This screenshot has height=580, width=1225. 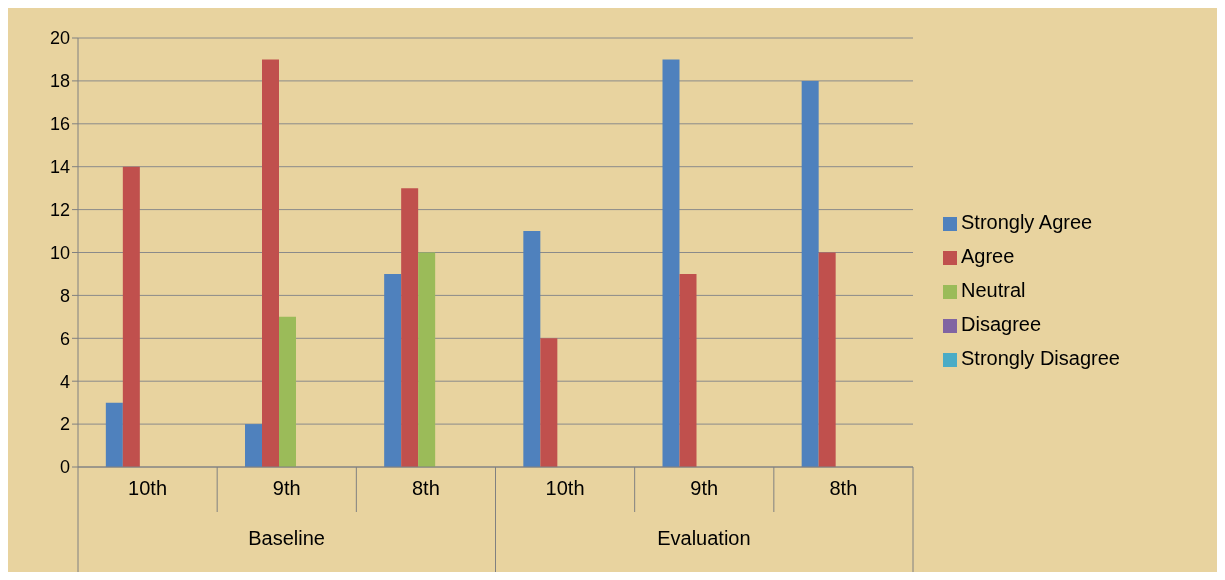 What do you see at coordinates (64, 338) in the screenshot?
I see `y-tick-label: 6` at bounding box center [64, 338].